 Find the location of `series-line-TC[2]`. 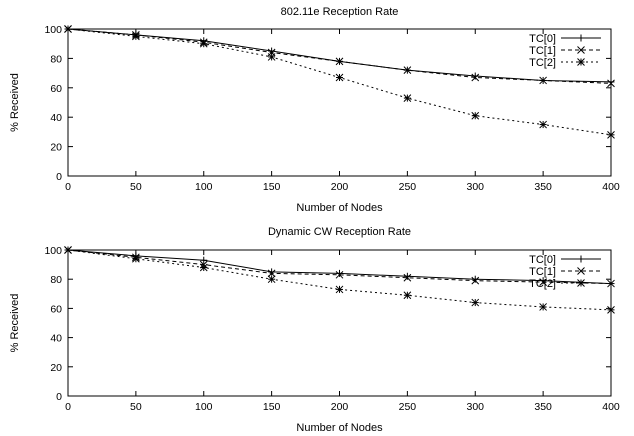

series-line-TC[2] is located at coordinates (339, 280).